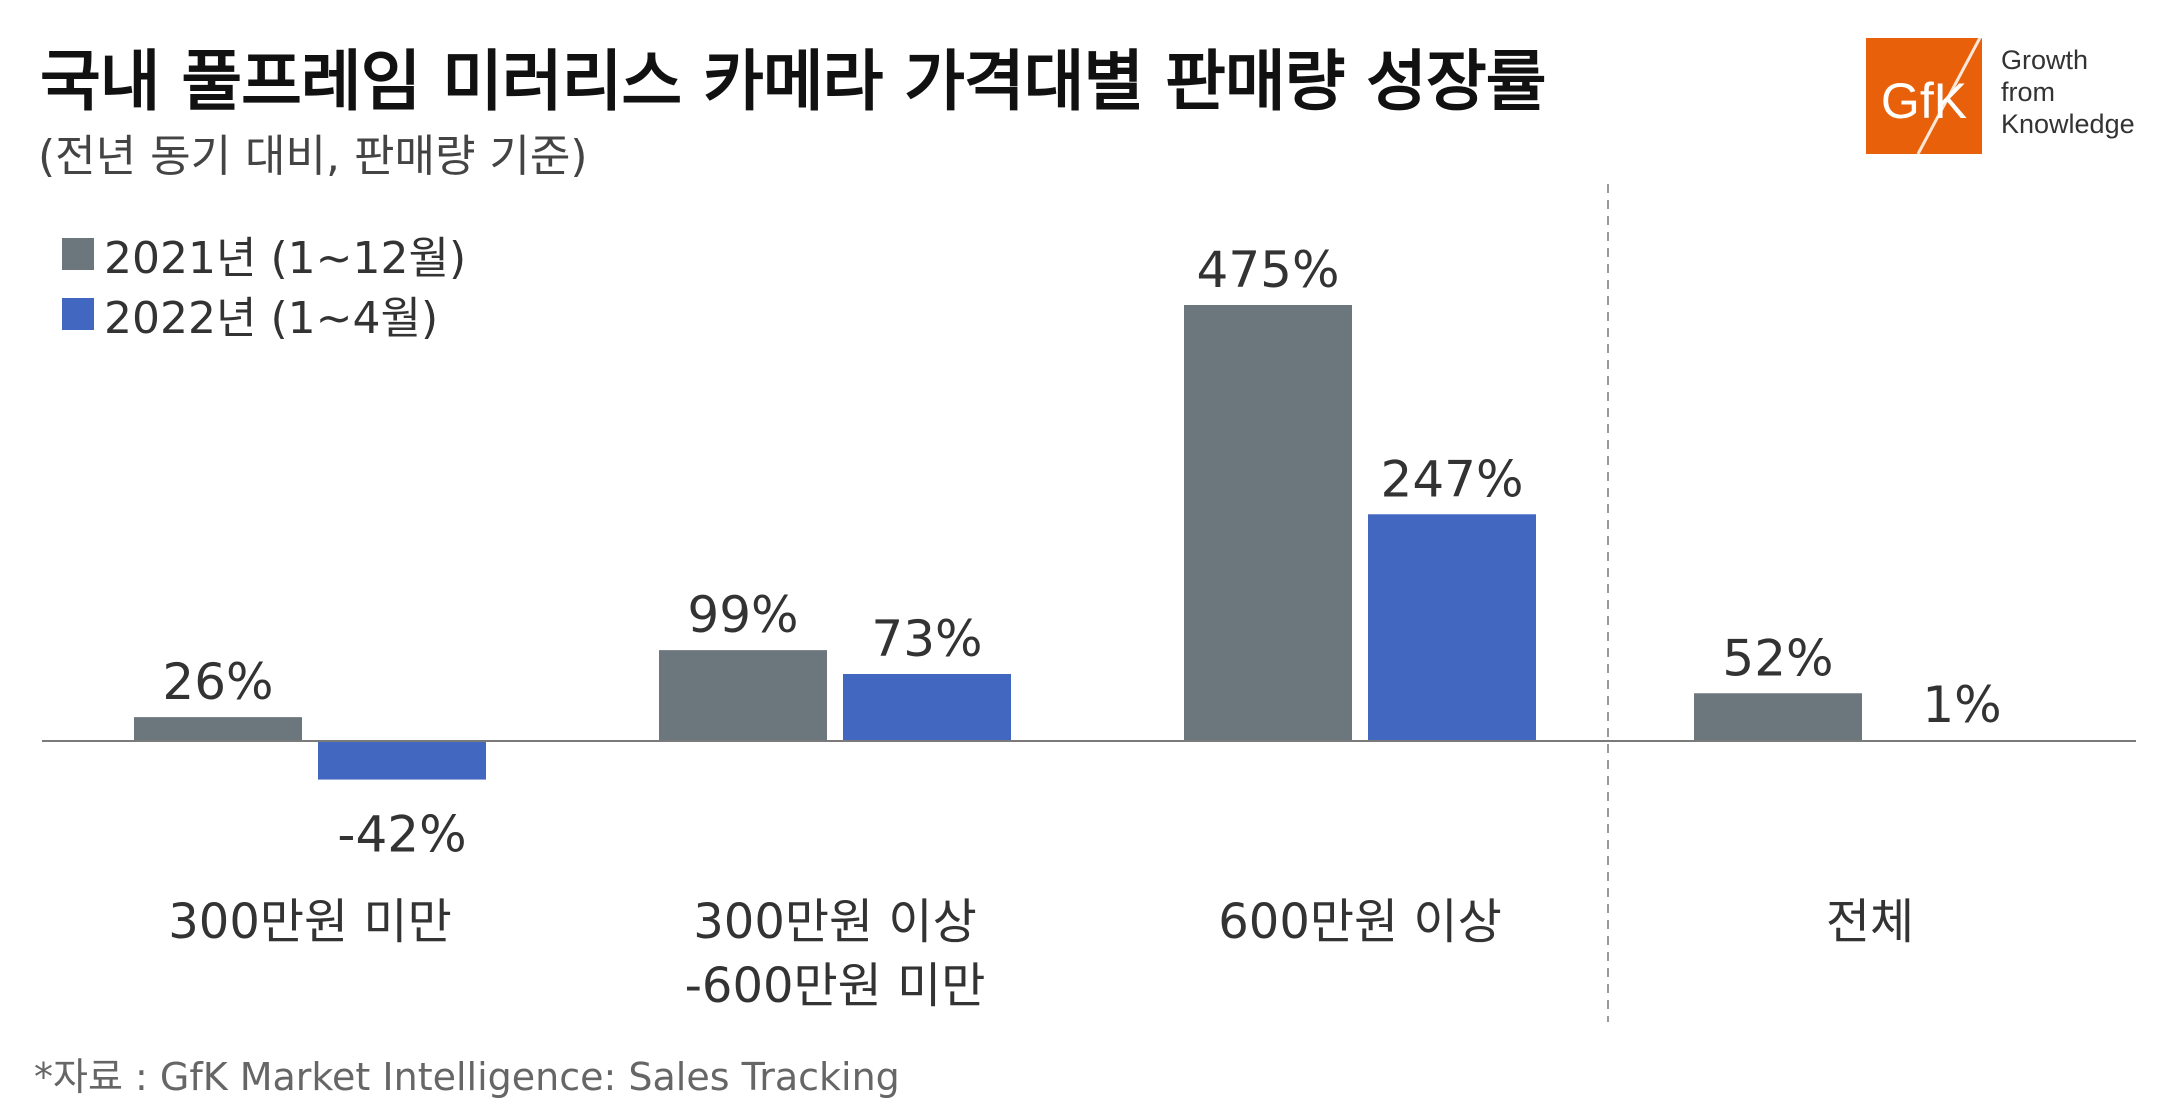  Describe the element at coordinates (2045, 60) in the screenshot. I see `tagline-line: Growth` at that location.